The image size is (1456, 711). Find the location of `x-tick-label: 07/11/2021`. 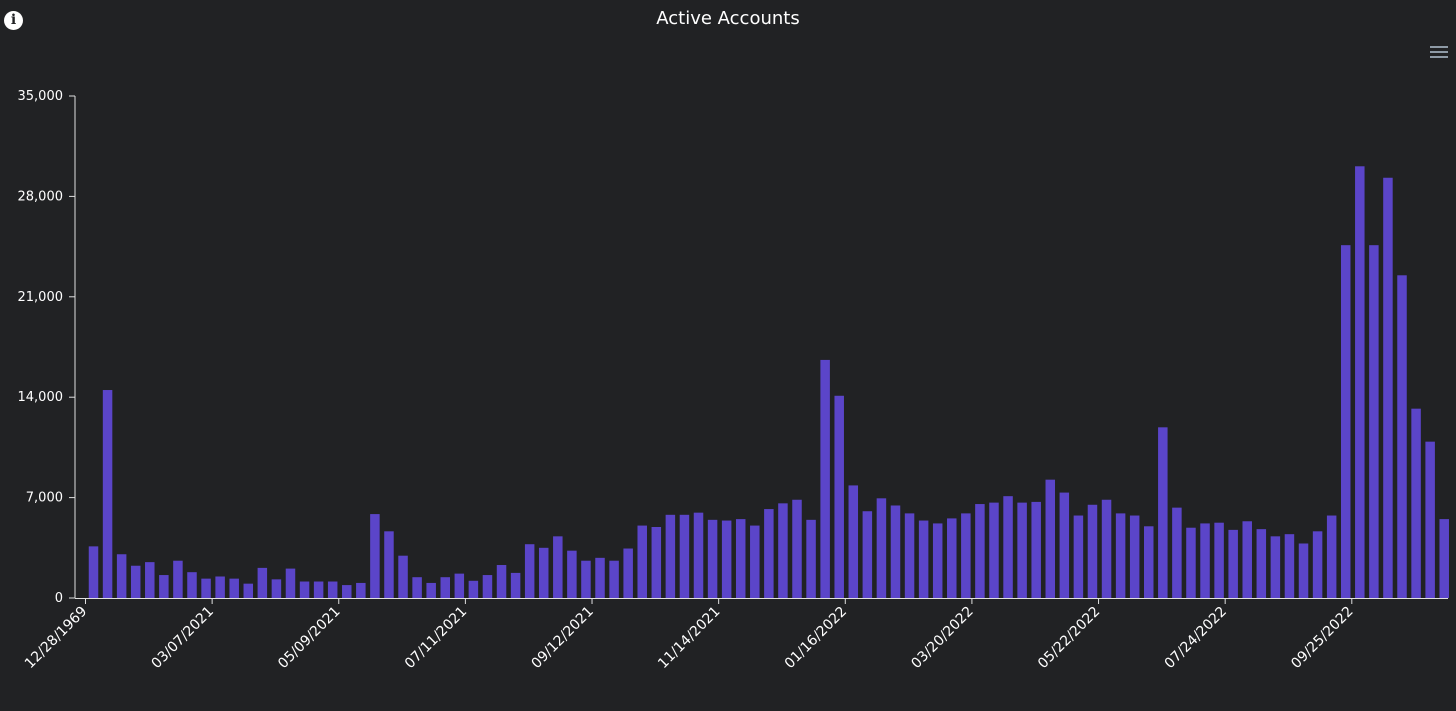

x-tick-label: 07/11/2021 is located at coordinates (436, 638).